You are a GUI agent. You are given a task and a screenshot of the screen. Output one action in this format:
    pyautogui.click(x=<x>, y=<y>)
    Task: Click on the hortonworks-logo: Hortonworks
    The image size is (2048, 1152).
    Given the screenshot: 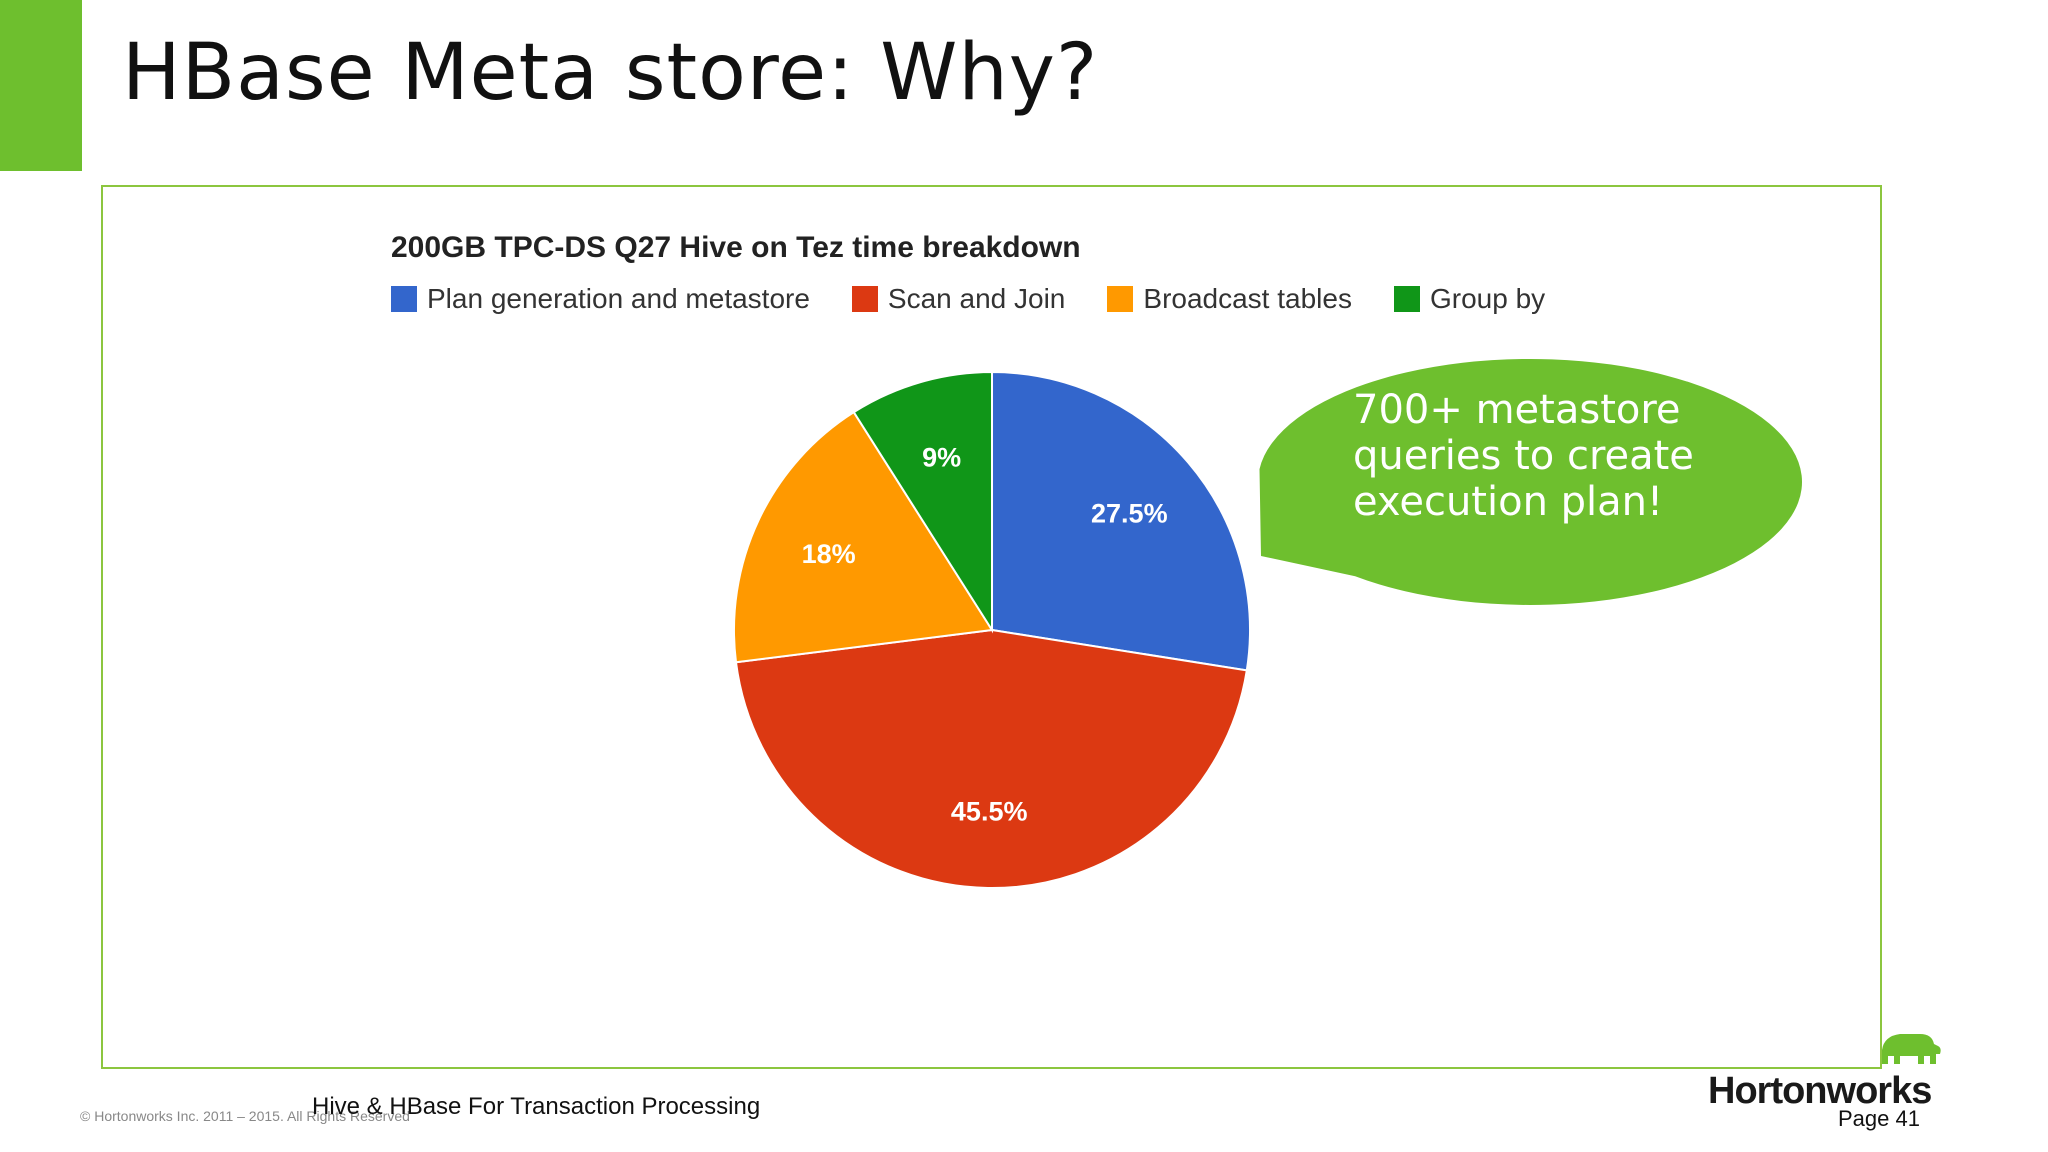 What is the action you would take?
    pyautogui.click(x=1828, y=1068)
    